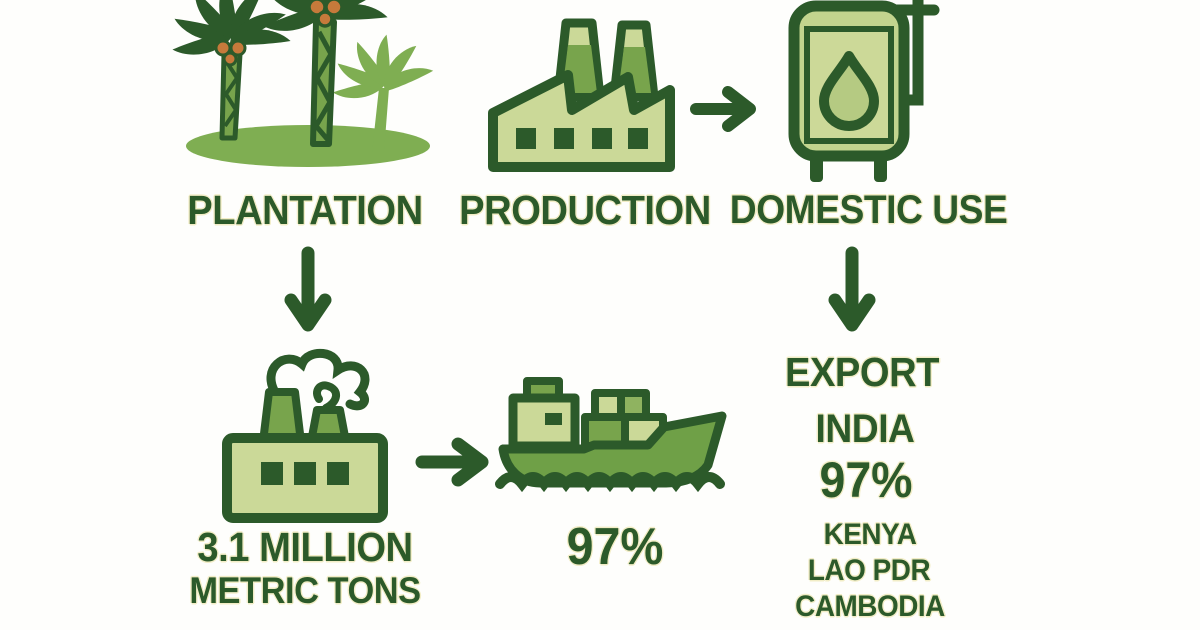 This screenshot has height=630, width=1200. I want to click on export-country-india: INDIA, so click(865, 429).